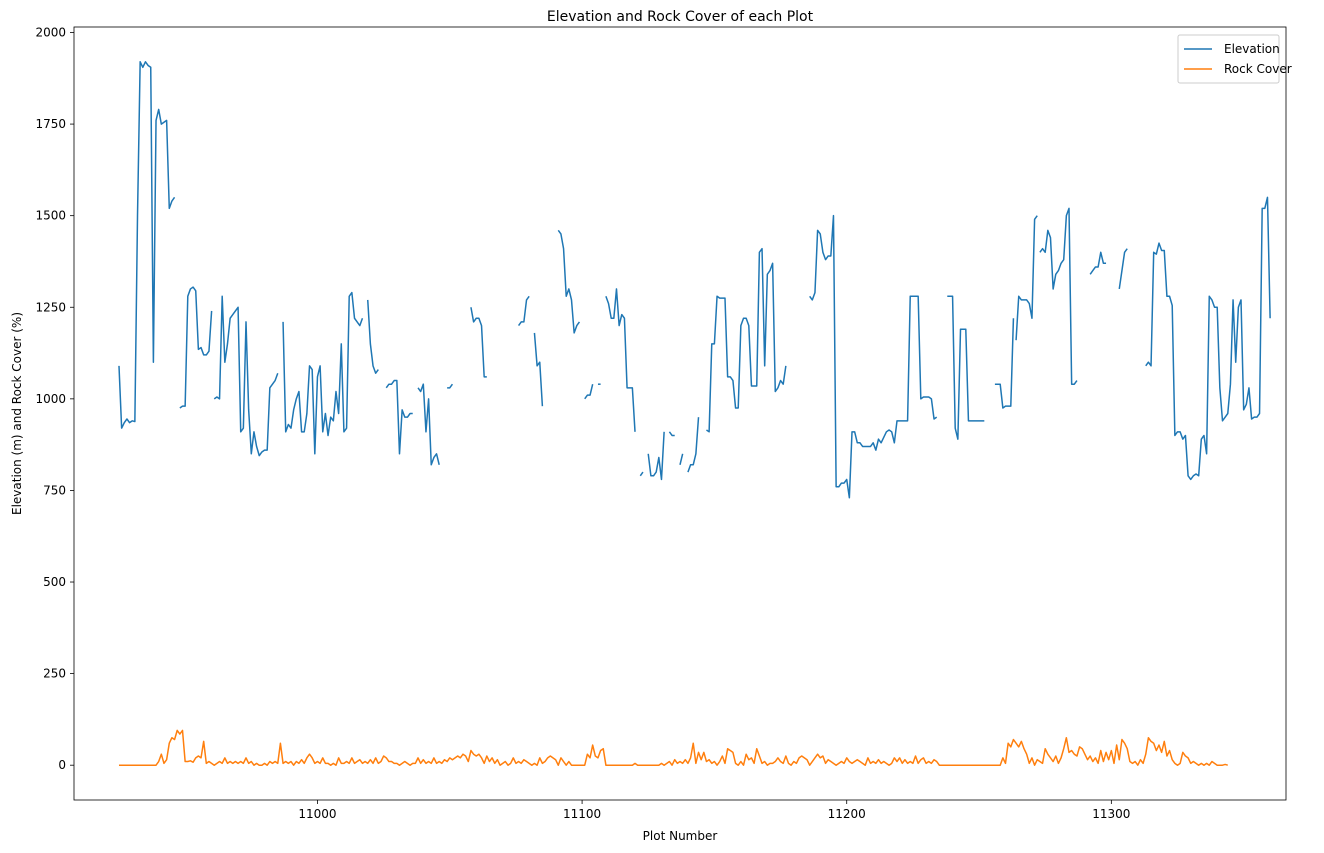 Image resolution: width=1324 pixels, height=853 pixels. What do you see at coordinates (1258, 69) in the screenshot?
I see `legend-entry: Rock Cover` at bounding box center [1258, 69].